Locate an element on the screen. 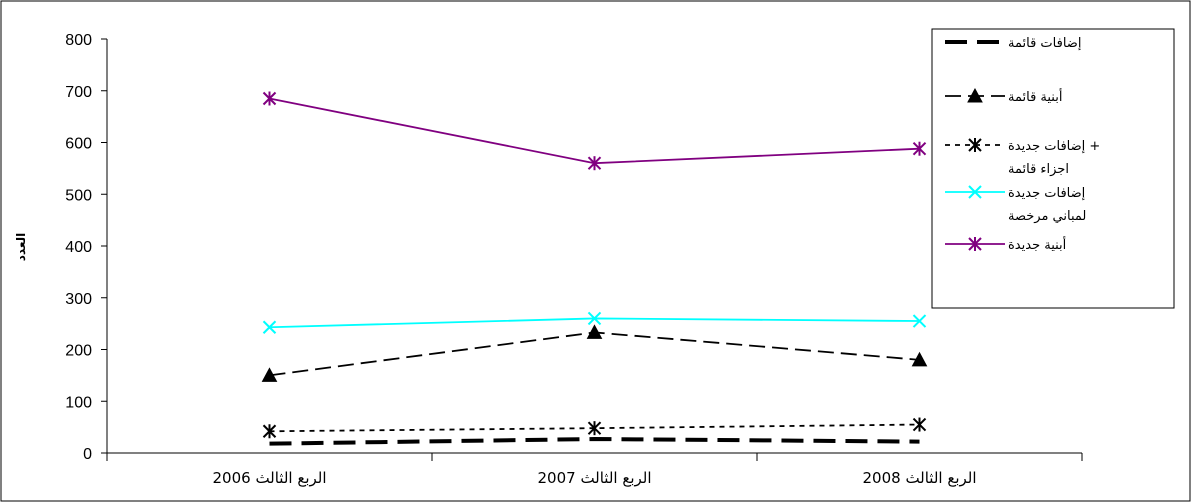 The height and width of the screenshot is (503, 1192). legend-label: إضافات جديدة is located at coordinates (1046, 193).